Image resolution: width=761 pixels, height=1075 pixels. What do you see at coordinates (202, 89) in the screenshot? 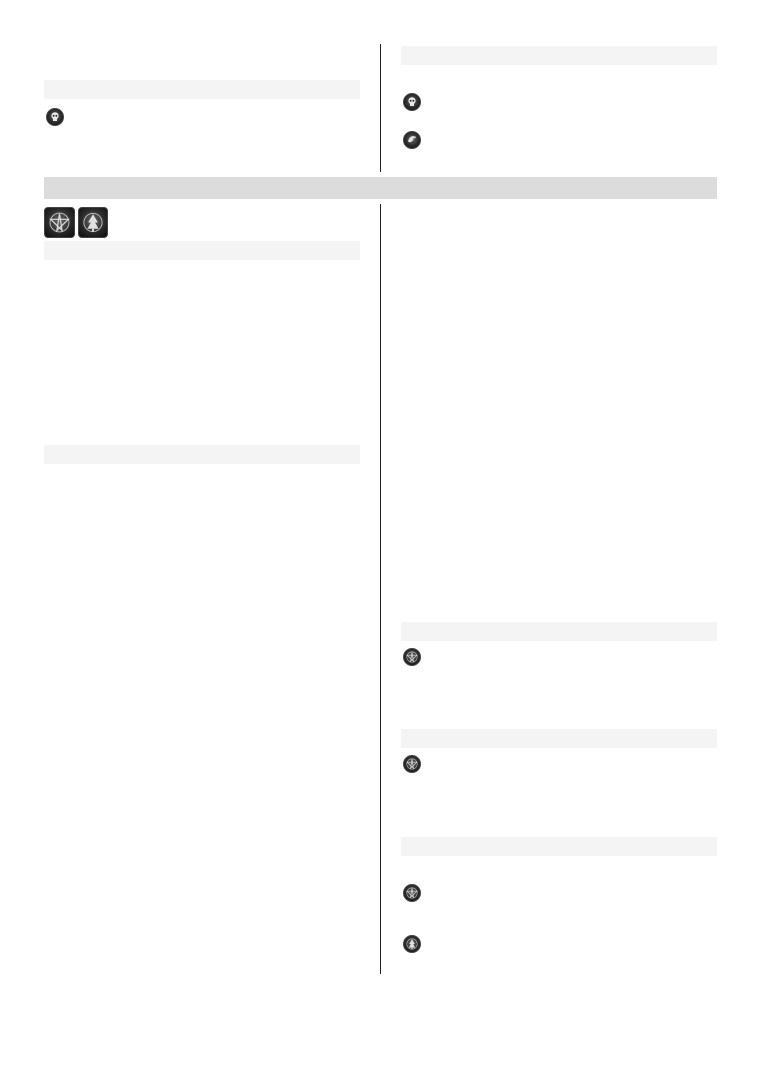
I see `left-top-heading-bar` at bounding box center [202, 89].